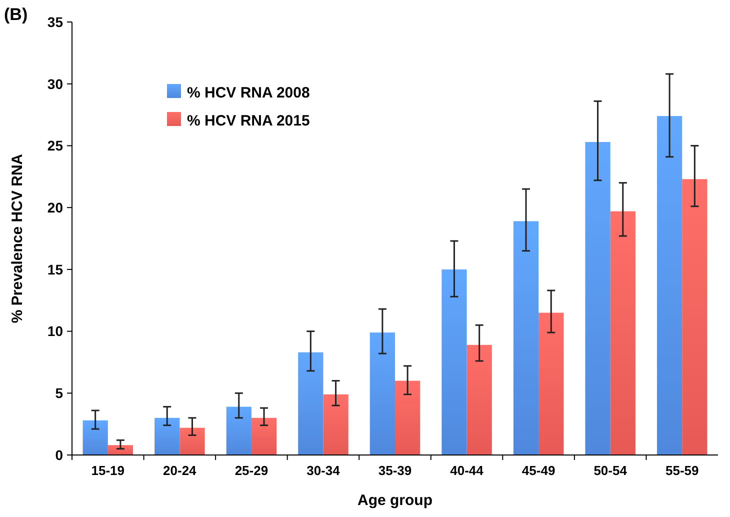  Describe the element at coordinates (323, 470) in the screenshot. I see `x-tick-label: 30-34` at that location.